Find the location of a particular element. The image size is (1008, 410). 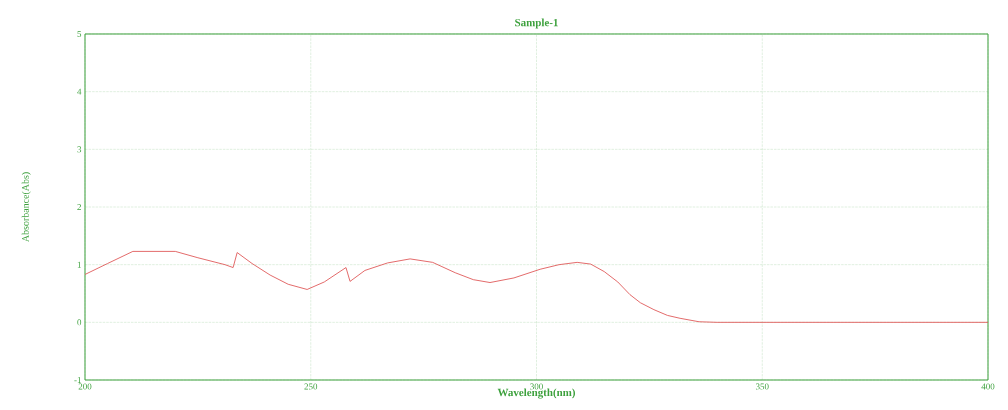

y-tick-label: 0 is located at coordinates (79, 322).